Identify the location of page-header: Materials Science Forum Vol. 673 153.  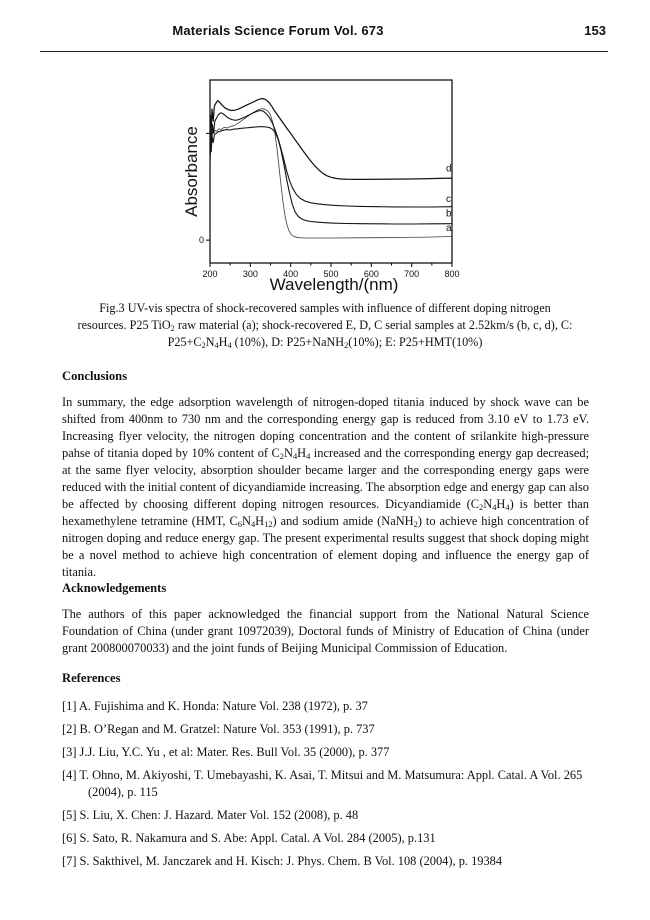
(324, 36).